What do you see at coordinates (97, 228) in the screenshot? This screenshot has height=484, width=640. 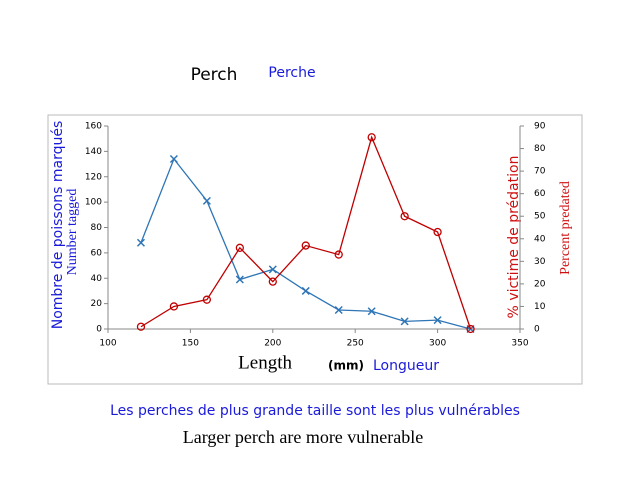 I see `y-tick-label: 80` at bounding box center [97, 228].